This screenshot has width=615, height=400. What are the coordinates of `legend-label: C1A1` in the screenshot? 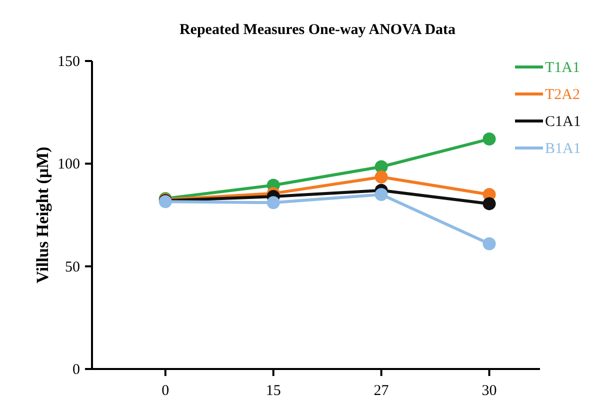 It's located at (563, 122).